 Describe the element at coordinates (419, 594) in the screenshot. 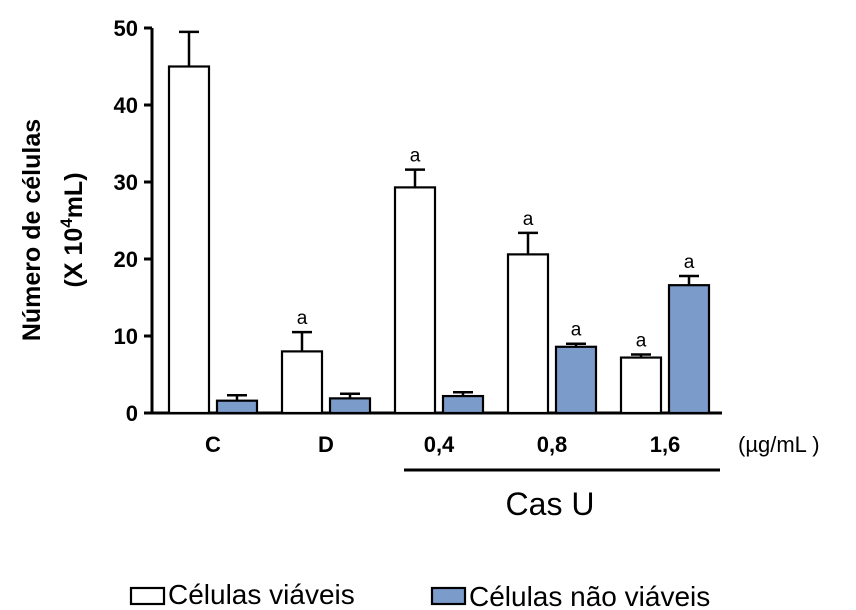

I see `legend: Células viáveis Células não viáveis` at that location.